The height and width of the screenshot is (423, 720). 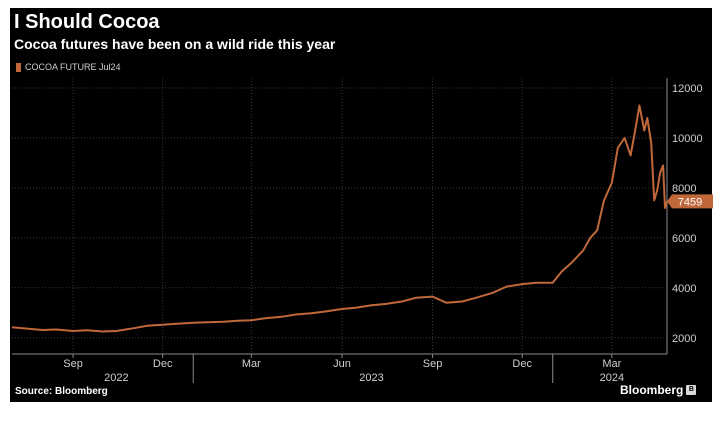 What do you see at coordinates (684, 339) in the screenshot?
I see `y-tick-label: 2000` at bounding box center [684, 339].